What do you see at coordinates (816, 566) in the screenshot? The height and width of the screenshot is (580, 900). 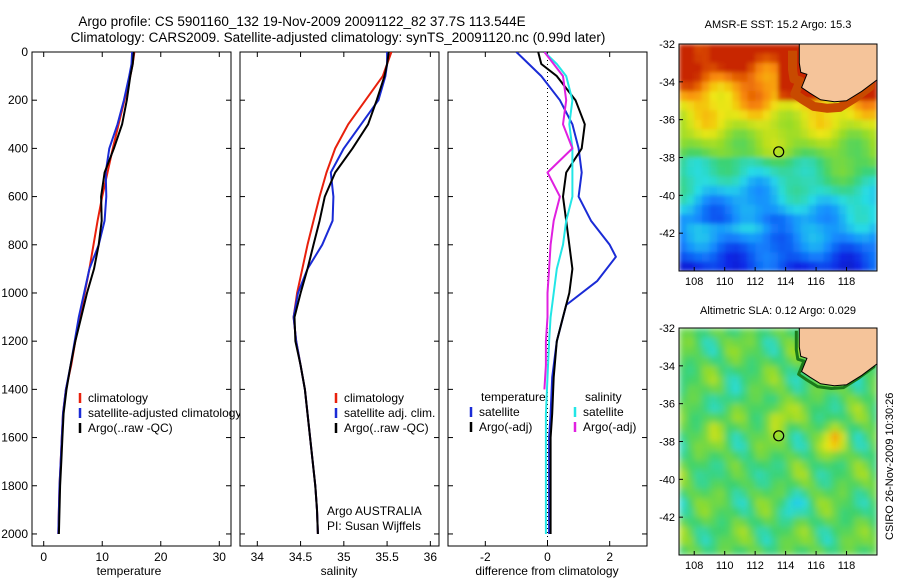 I see `sla-lon-tick-label: 116` at bounding box center [816, 566].